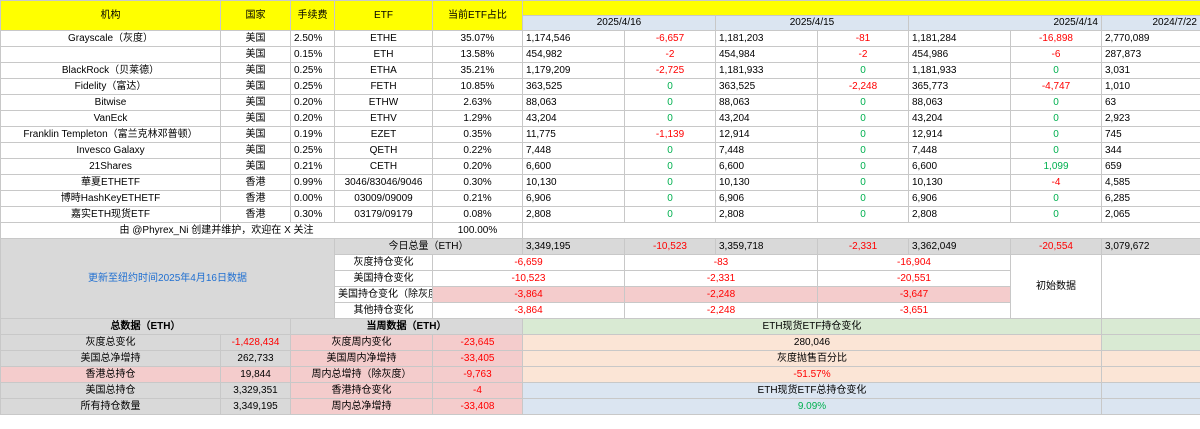 The image size is (1200, 429). I want to click on weekly-label: 周内总增持（除灰度）, so click(361, 374).